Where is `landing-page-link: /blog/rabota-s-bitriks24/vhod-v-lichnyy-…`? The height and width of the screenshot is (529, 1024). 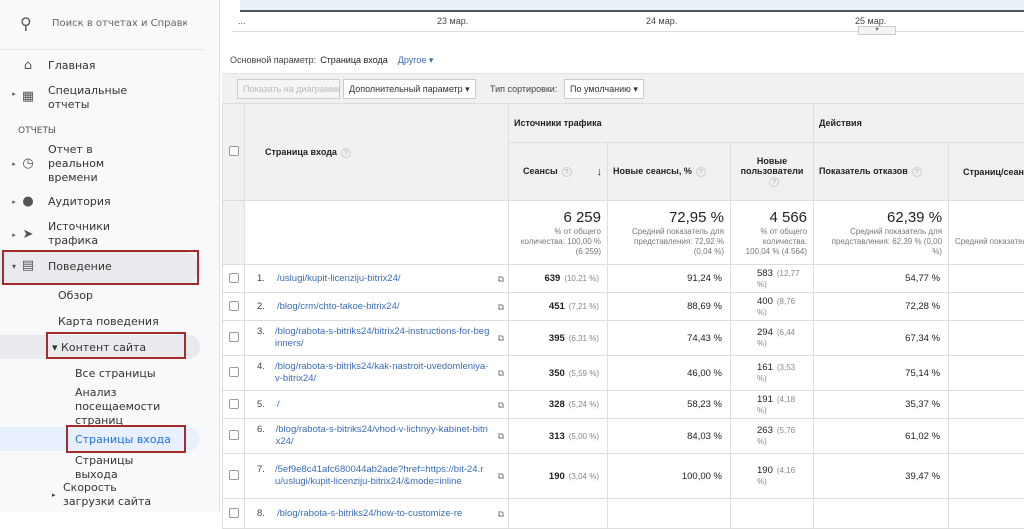 landing-page-link: /blog/rabota-s-bitriks24/vhod-v-lichnyy-… is located at coordinates (383, 436).